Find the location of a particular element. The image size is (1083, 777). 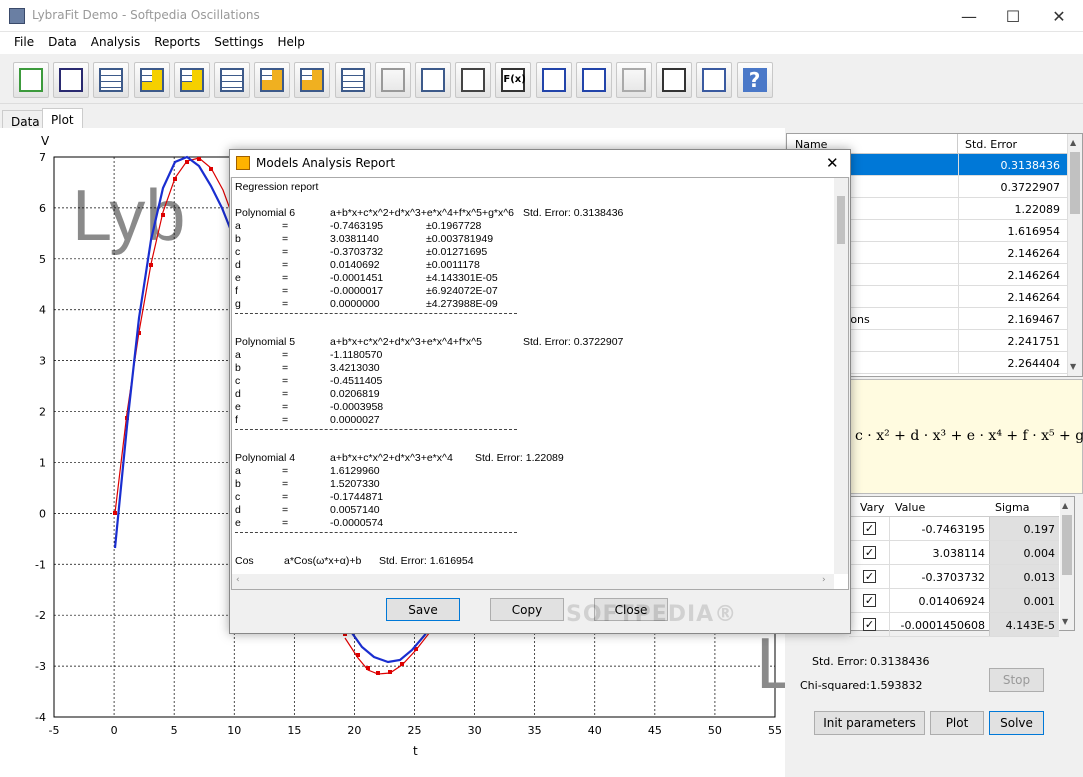

minimize-button: — is located at coordinates (969, 16).